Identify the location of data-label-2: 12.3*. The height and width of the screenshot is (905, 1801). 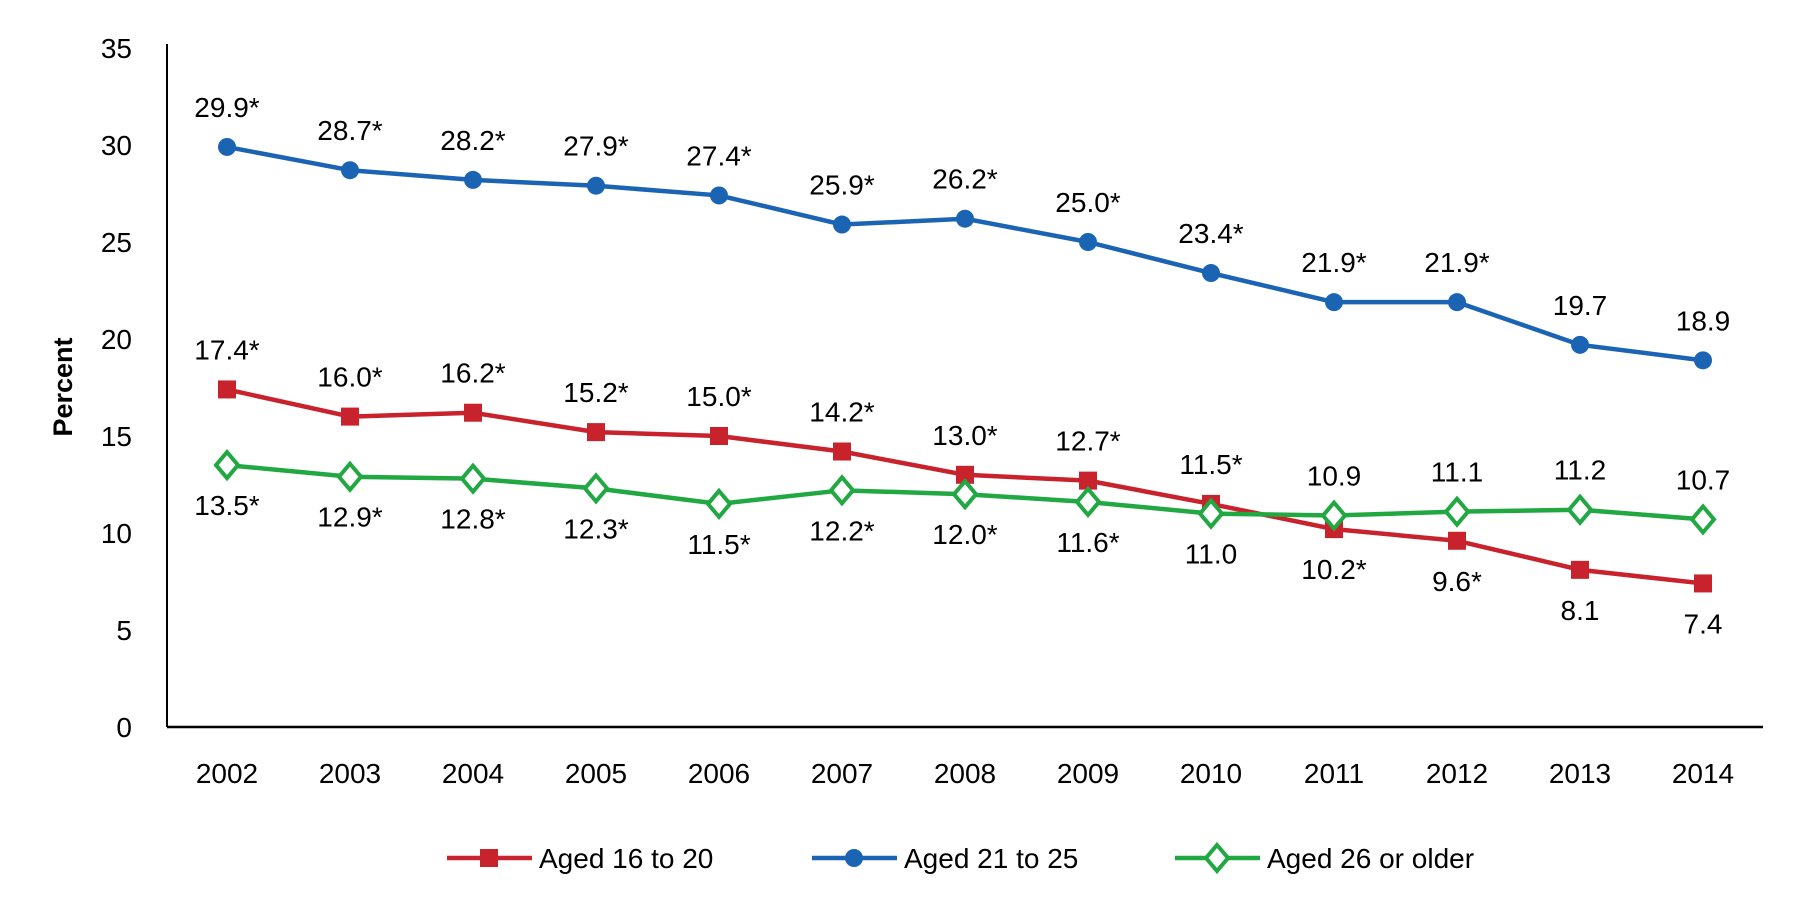
(595, 528).